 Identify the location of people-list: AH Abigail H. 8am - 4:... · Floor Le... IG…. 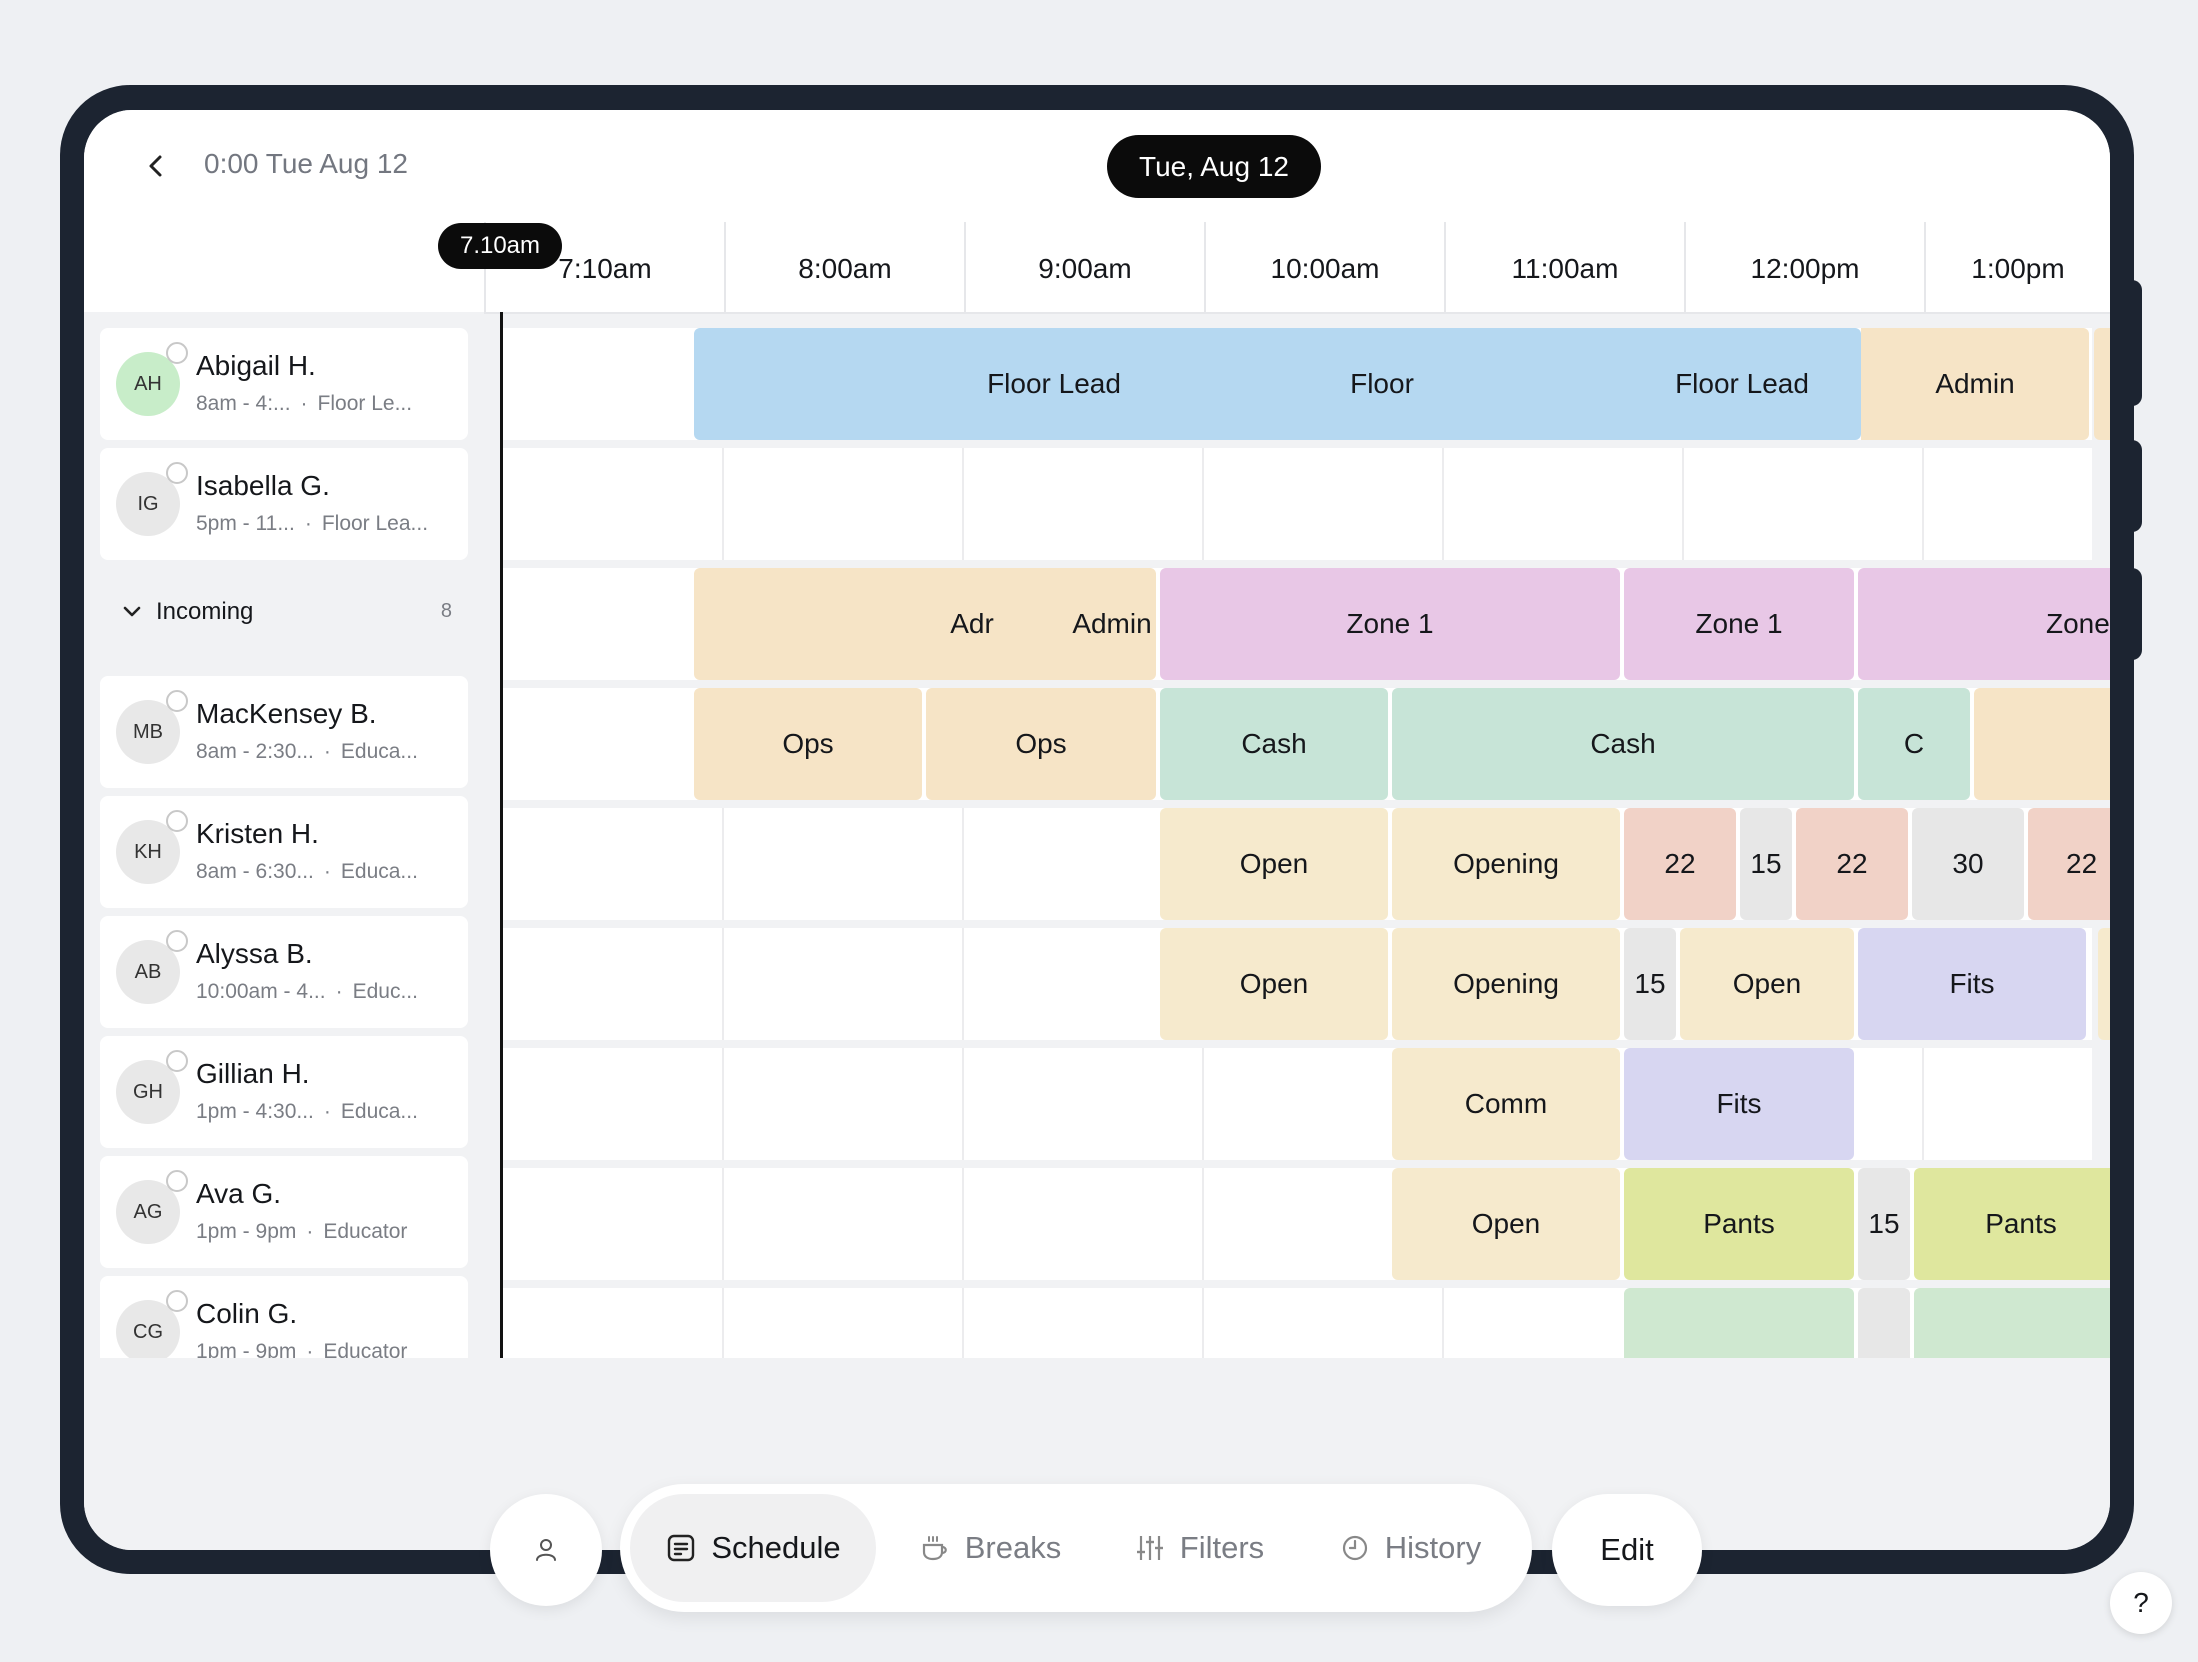
(284, 835).